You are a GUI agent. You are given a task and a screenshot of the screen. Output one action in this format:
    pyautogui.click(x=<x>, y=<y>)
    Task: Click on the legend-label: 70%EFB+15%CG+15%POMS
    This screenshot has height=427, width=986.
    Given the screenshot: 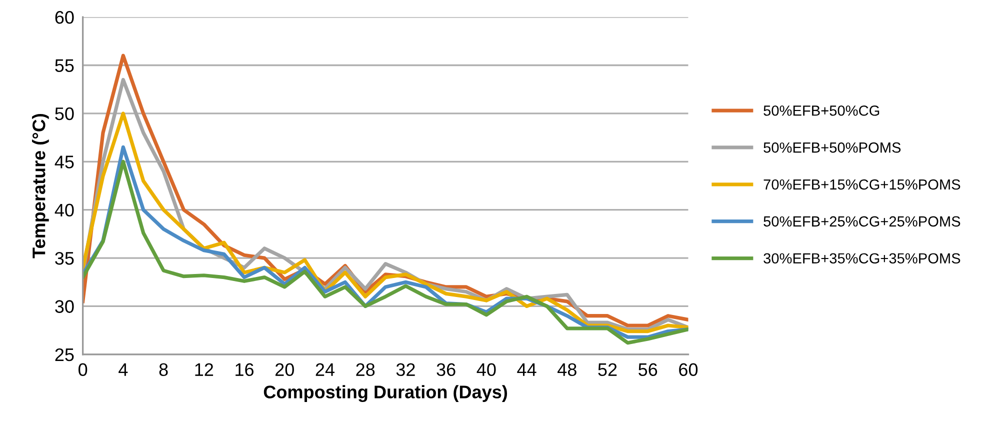 What is the action you would take?
    pyautogui.click(x=862, y=184)
    